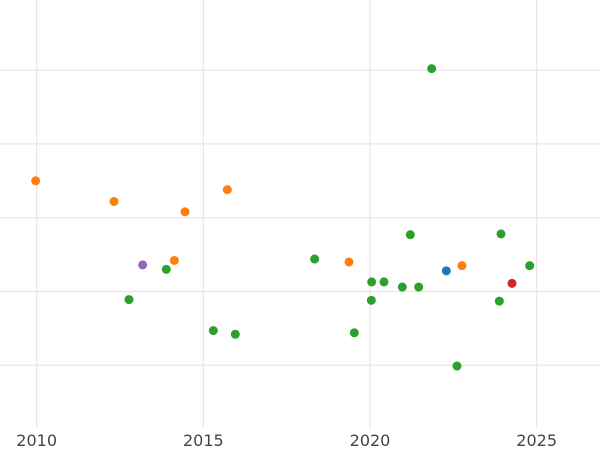 This screenshot has height=450, width=600. What do you see at coordinates (36, 440) in the screenshot?
I see `x-tick-label: 2010` at bounding box center [36, 440].